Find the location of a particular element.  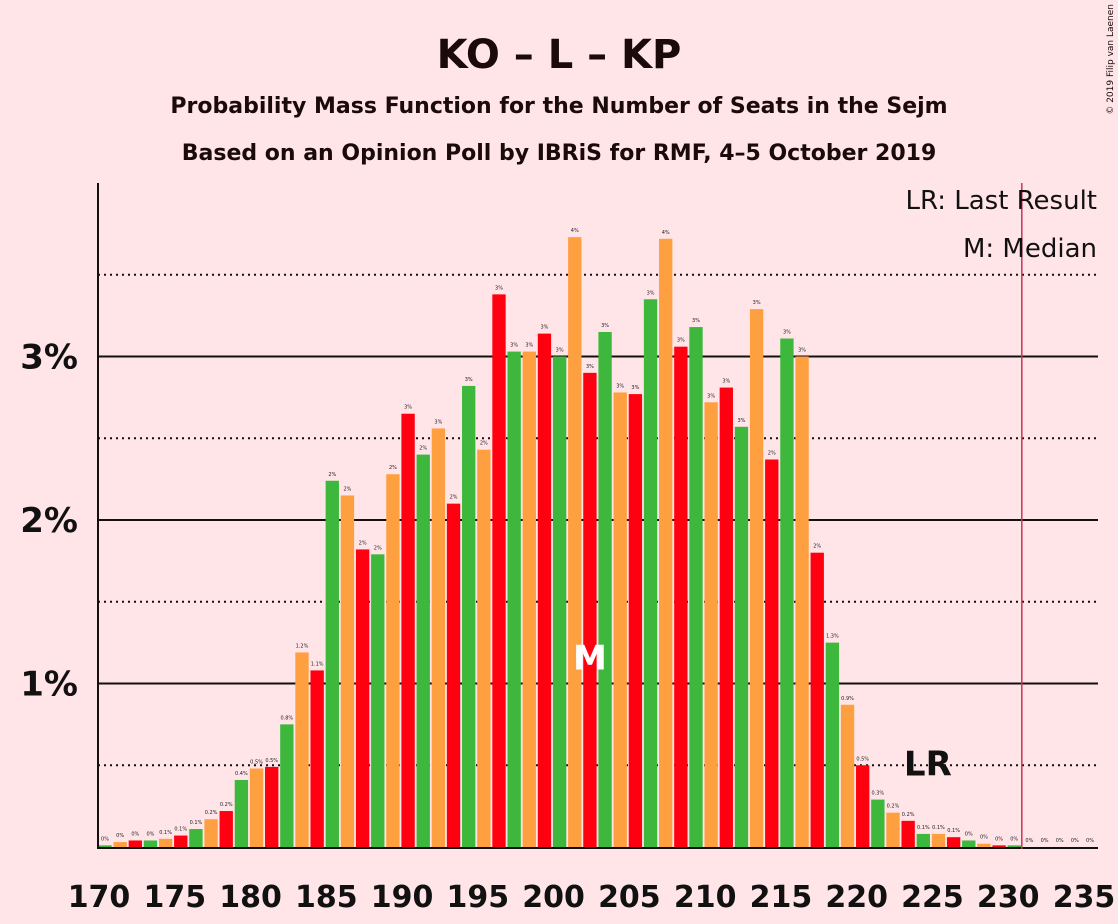

data-label-217: 2% is located at coordinates (817, 547).